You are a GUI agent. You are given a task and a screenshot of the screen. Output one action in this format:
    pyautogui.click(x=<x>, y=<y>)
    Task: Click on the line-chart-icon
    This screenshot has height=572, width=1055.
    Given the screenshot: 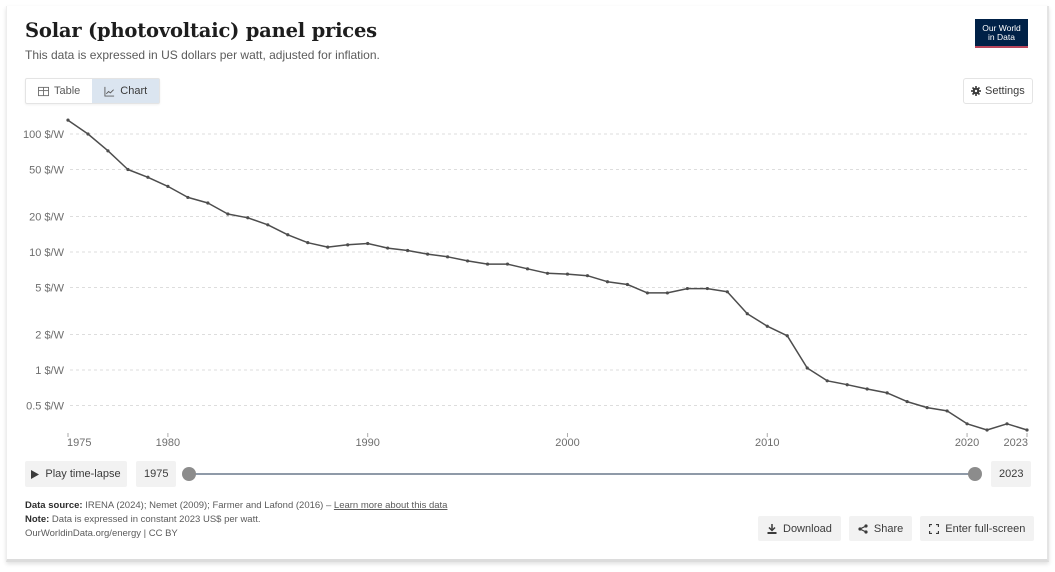 What is the action you would take?
    pyautogui.click(x=109, y=91)
    